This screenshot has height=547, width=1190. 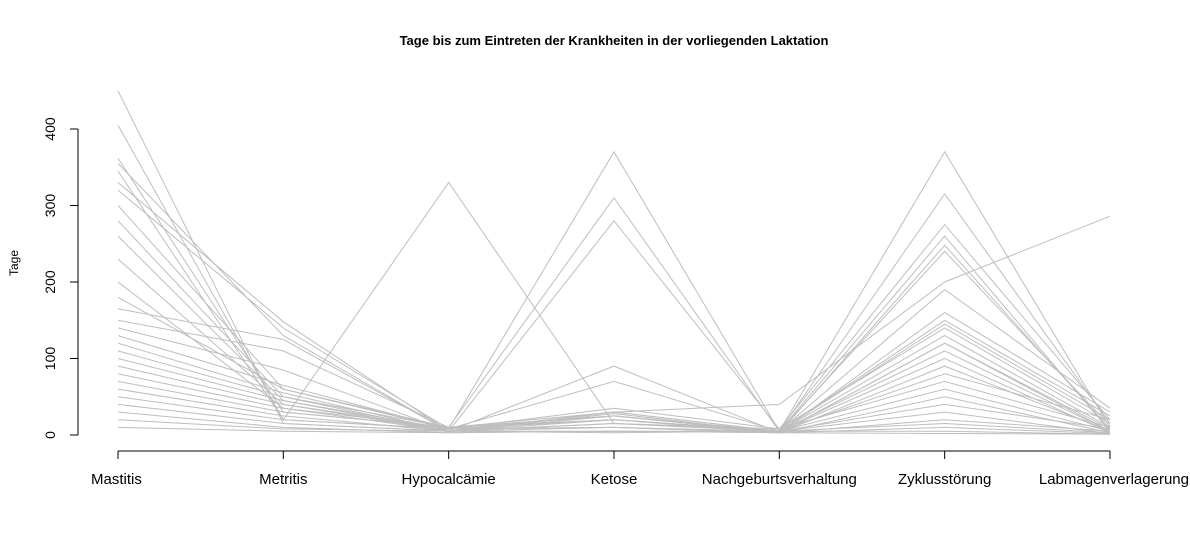 I want to click on x-tick-label: Labmagenverlagerung, so click(x=1114, y=479).